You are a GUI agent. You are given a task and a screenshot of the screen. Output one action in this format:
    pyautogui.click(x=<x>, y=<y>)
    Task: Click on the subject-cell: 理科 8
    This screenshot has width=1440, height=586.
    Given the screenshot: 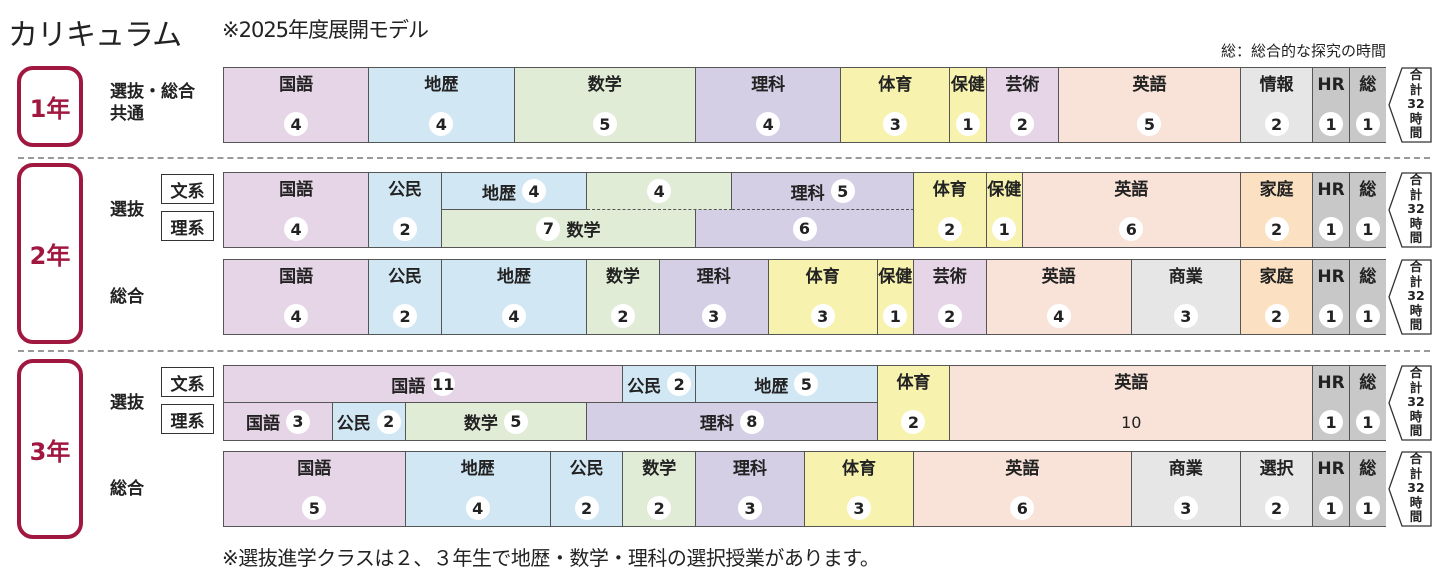 What is the action you would take?
    pyautogui.click(x=732, y=421)
    